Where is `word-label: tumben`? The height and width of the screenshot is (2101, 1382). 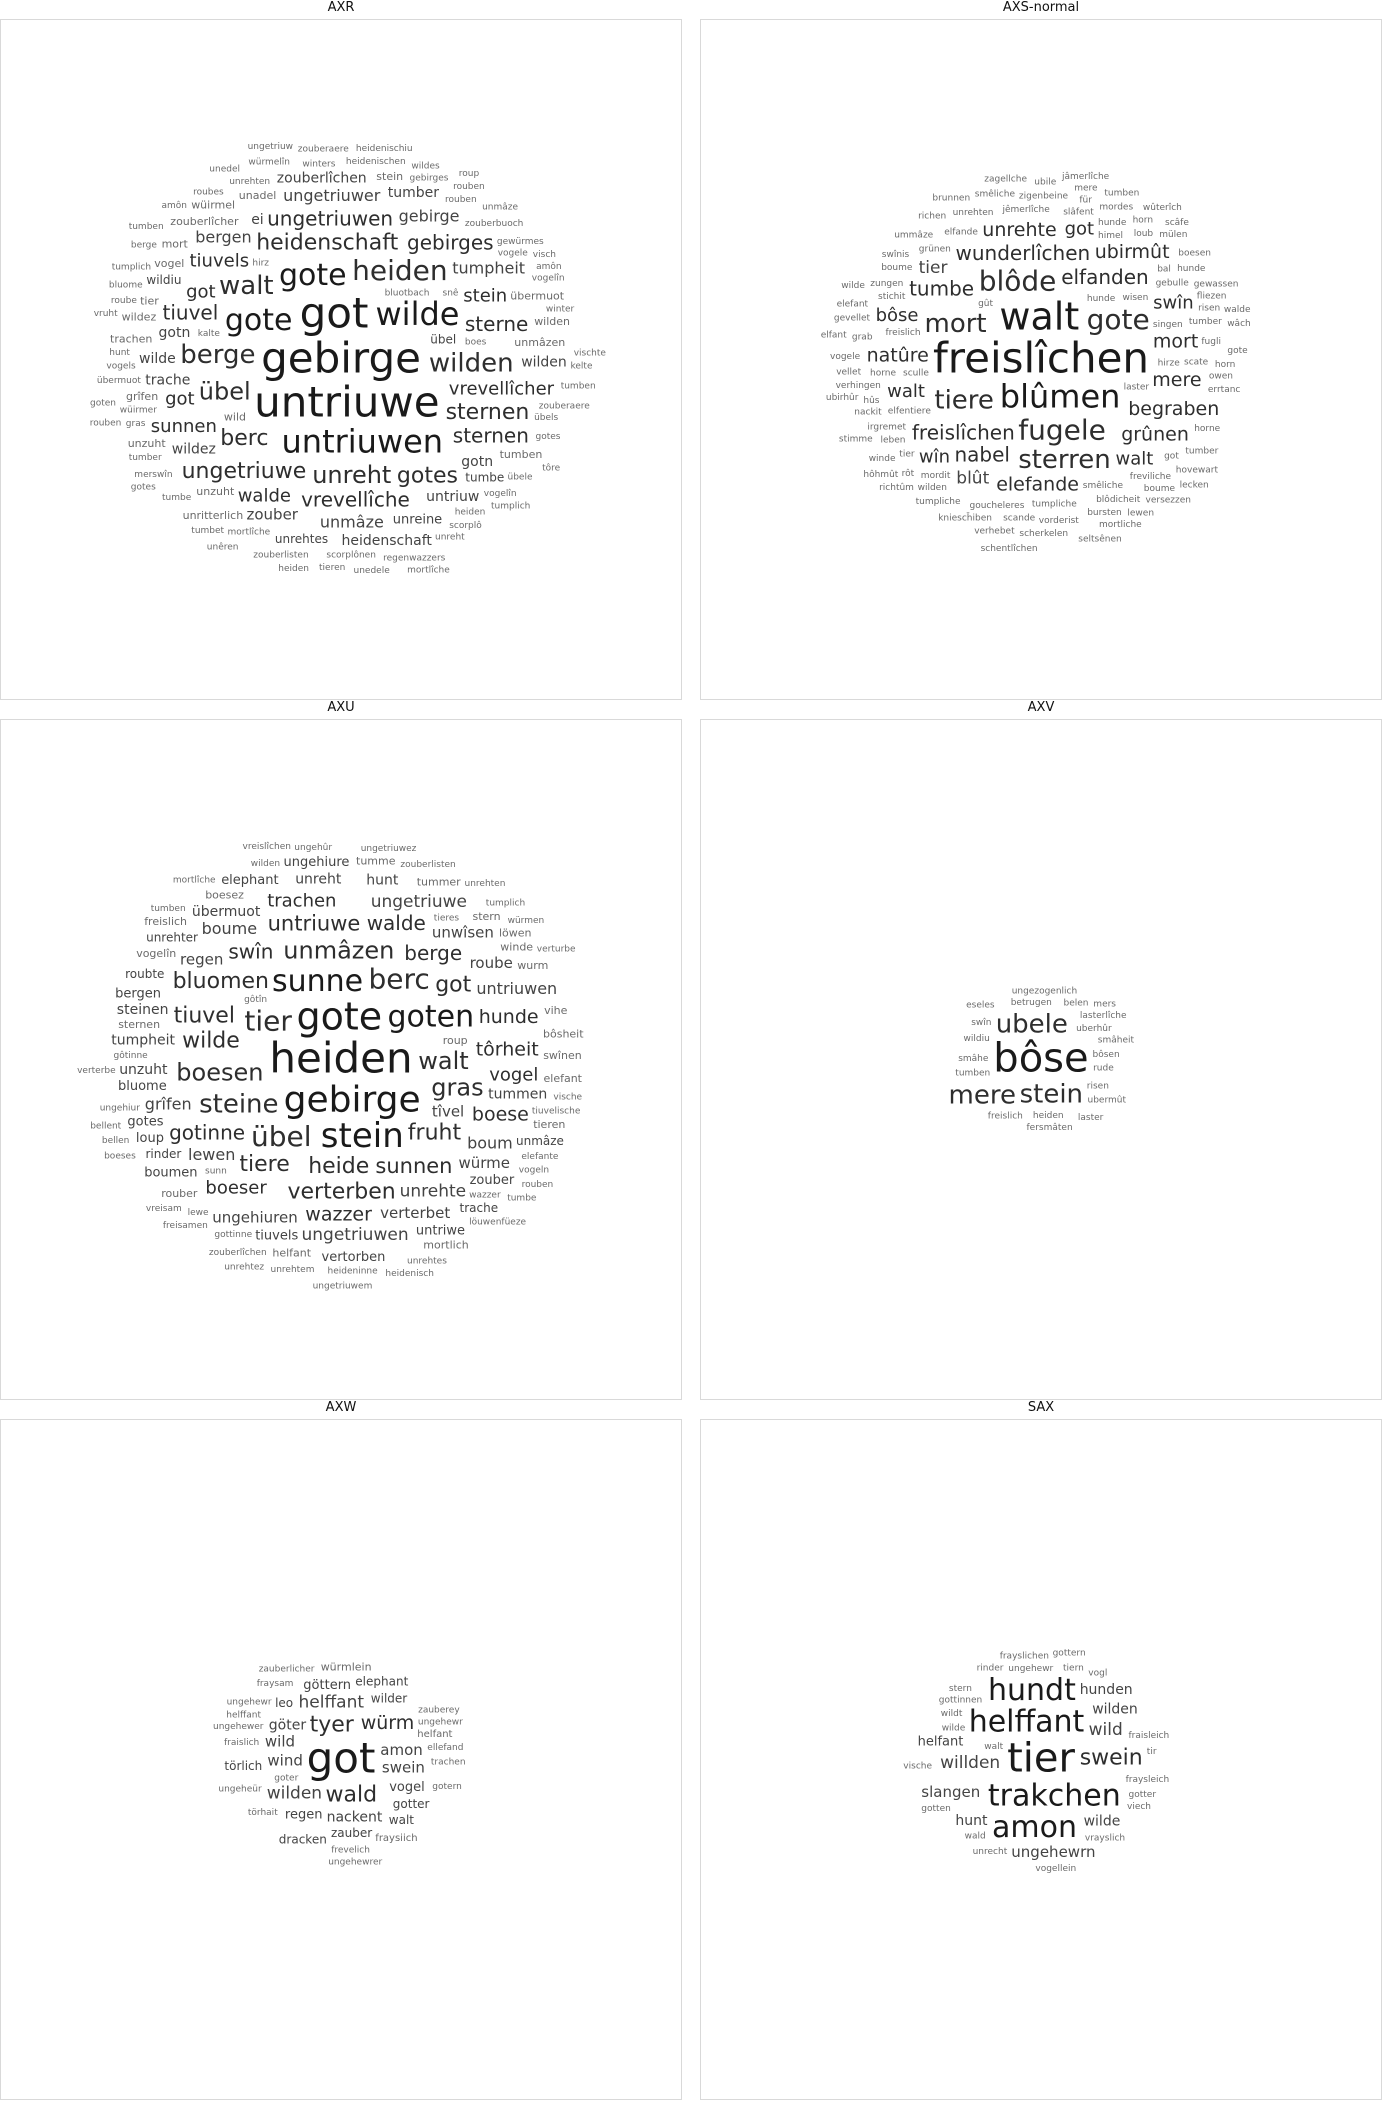 word-label: tumben is located at coordinates (1121, 193).